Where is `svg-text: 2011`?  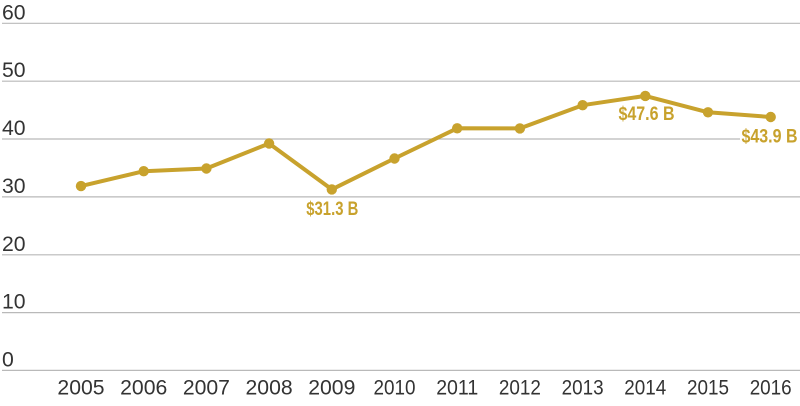
svg-text: 2011 is located at coordinates (457, 388).